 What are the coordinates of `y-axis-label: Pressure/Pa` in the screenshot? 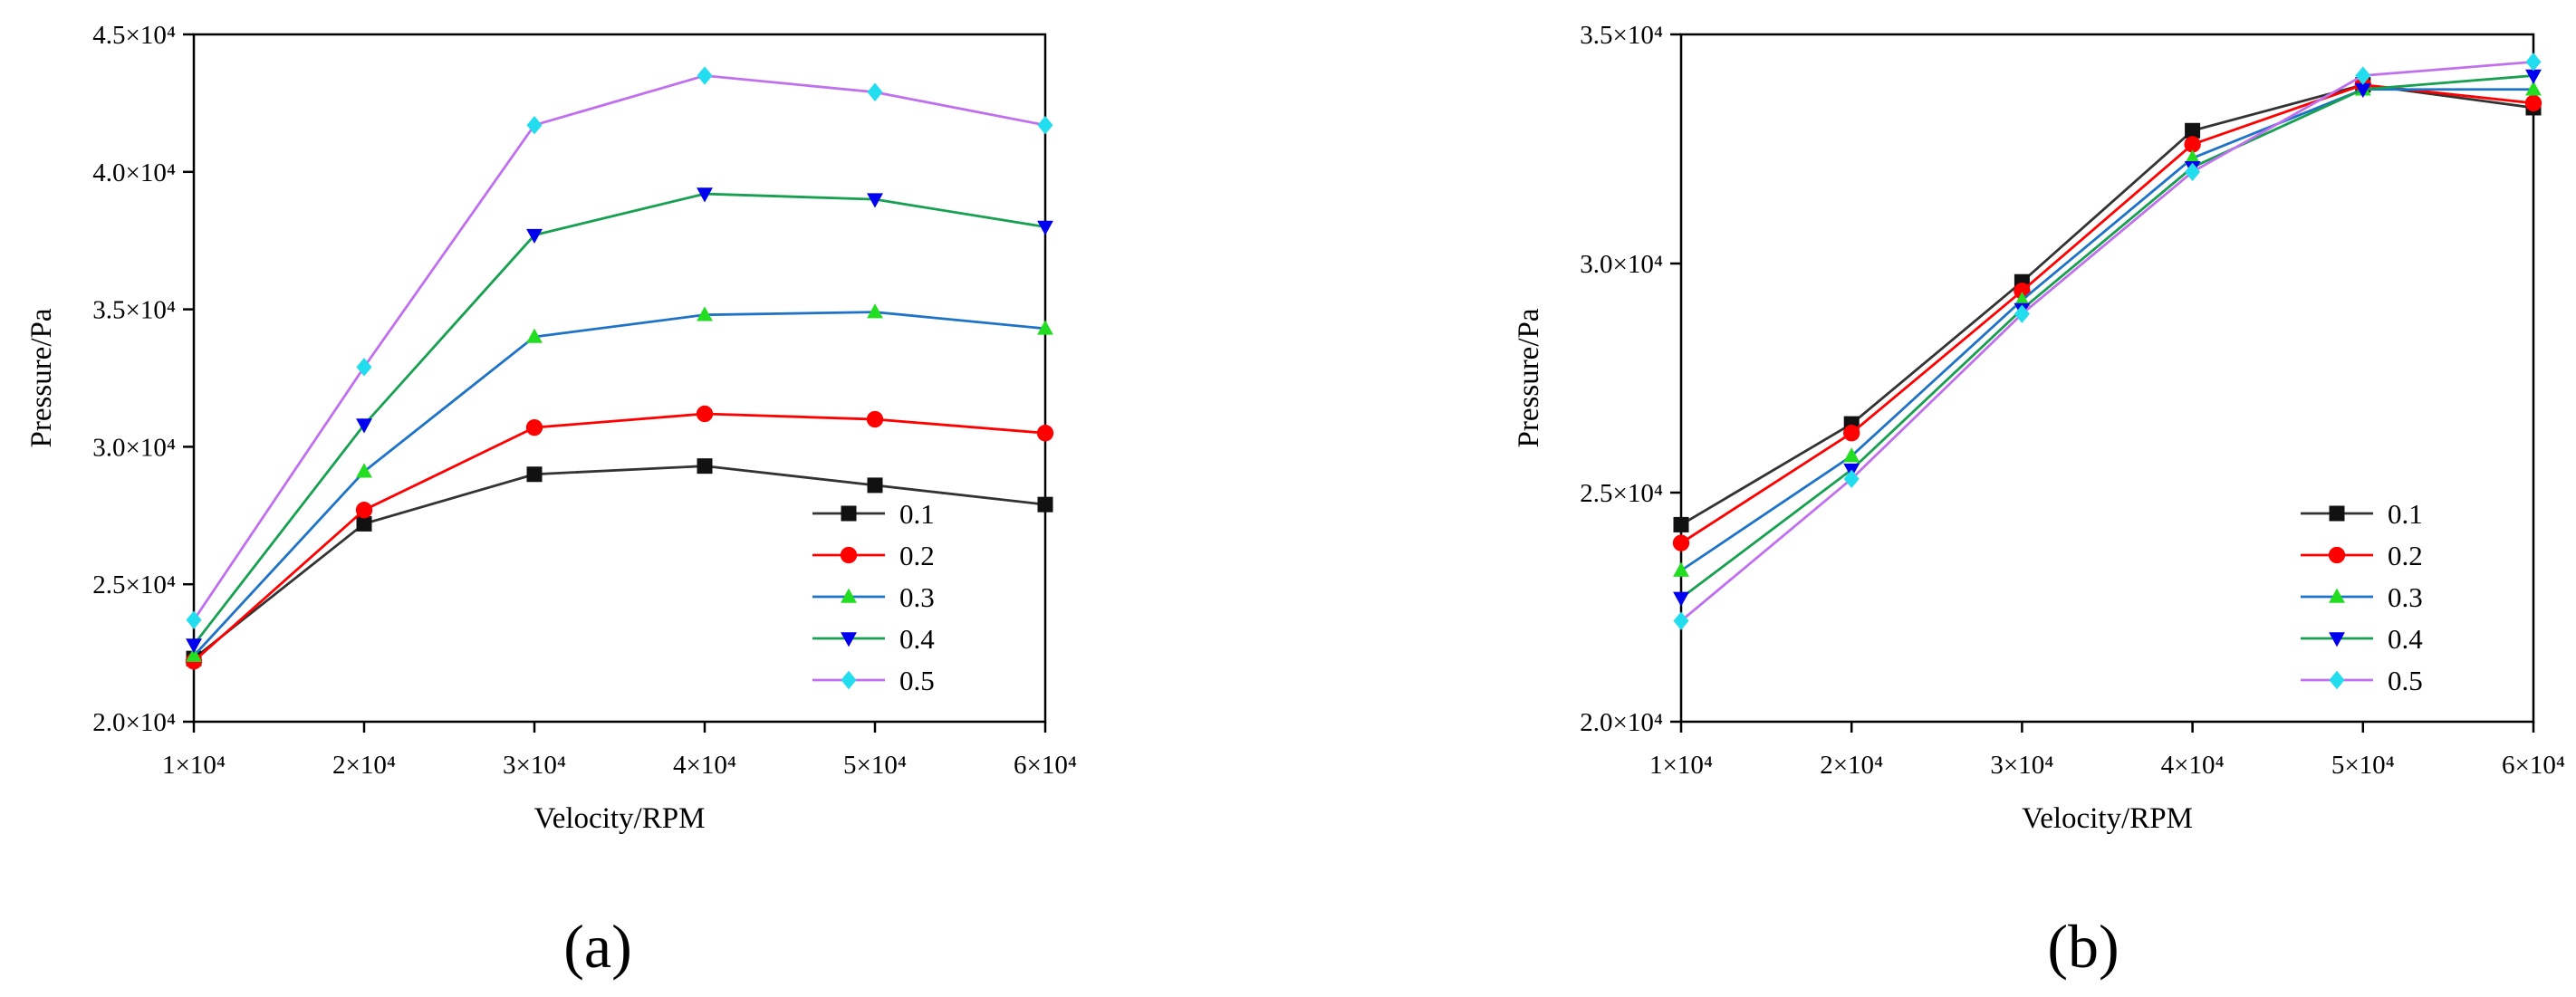 It's located at (41, 378).